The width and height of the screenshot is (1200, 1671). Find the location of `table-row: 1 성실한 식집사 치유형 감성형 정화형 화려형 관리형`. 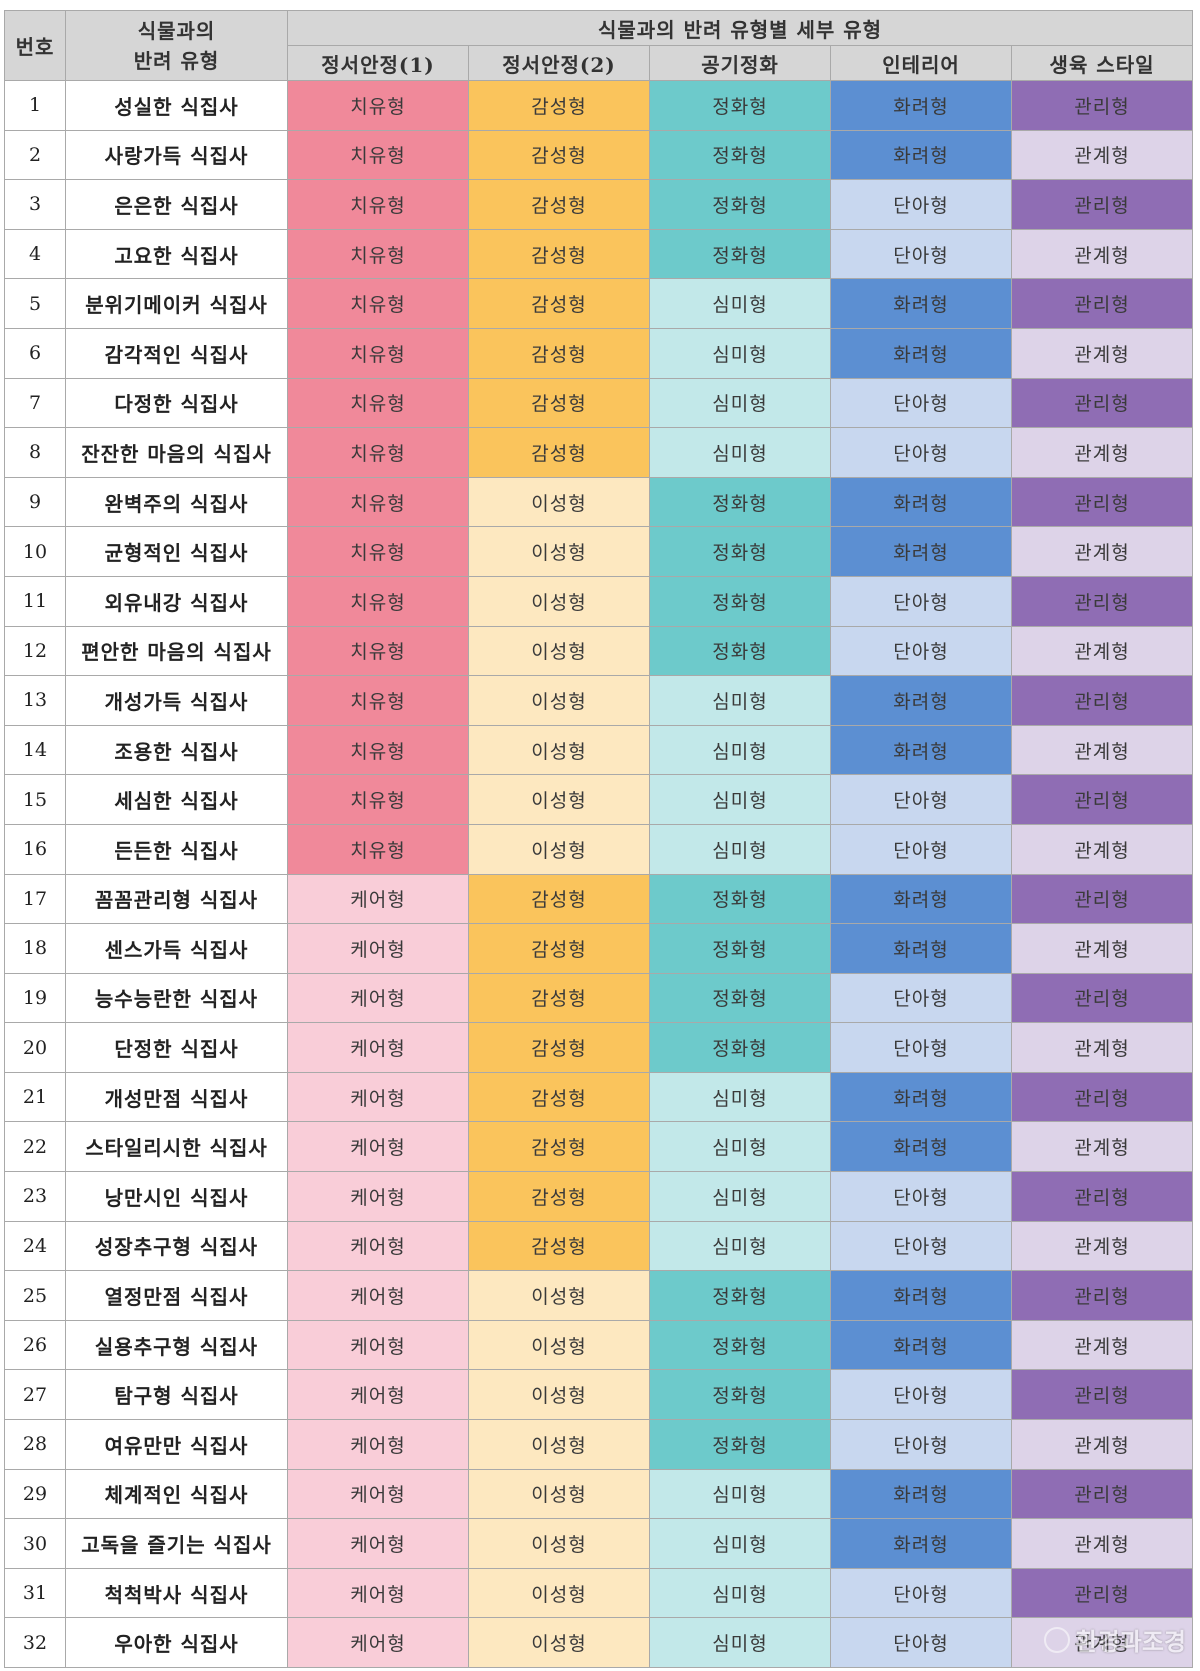

table-row: 1 성실한 식집사 치유형 감성형 정화형 화려형 관리형 is located at coordinates (599, 106).